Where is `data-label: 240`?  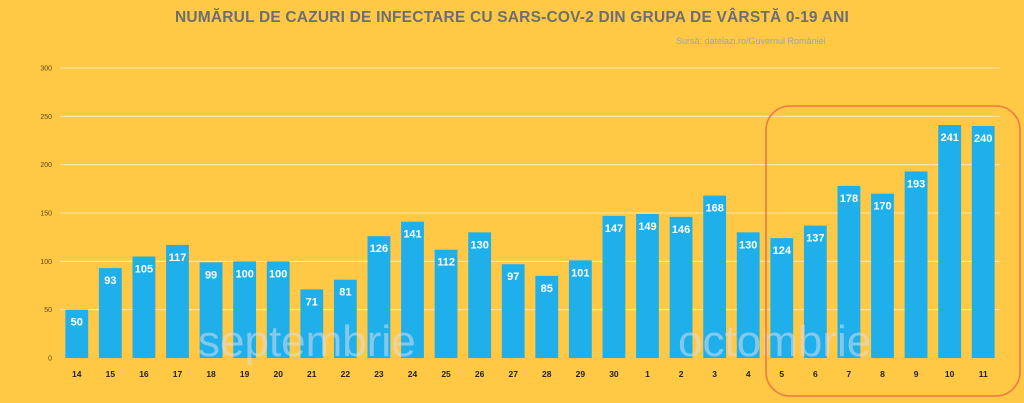 data-label: 240 is located at coordinates (983, 139).